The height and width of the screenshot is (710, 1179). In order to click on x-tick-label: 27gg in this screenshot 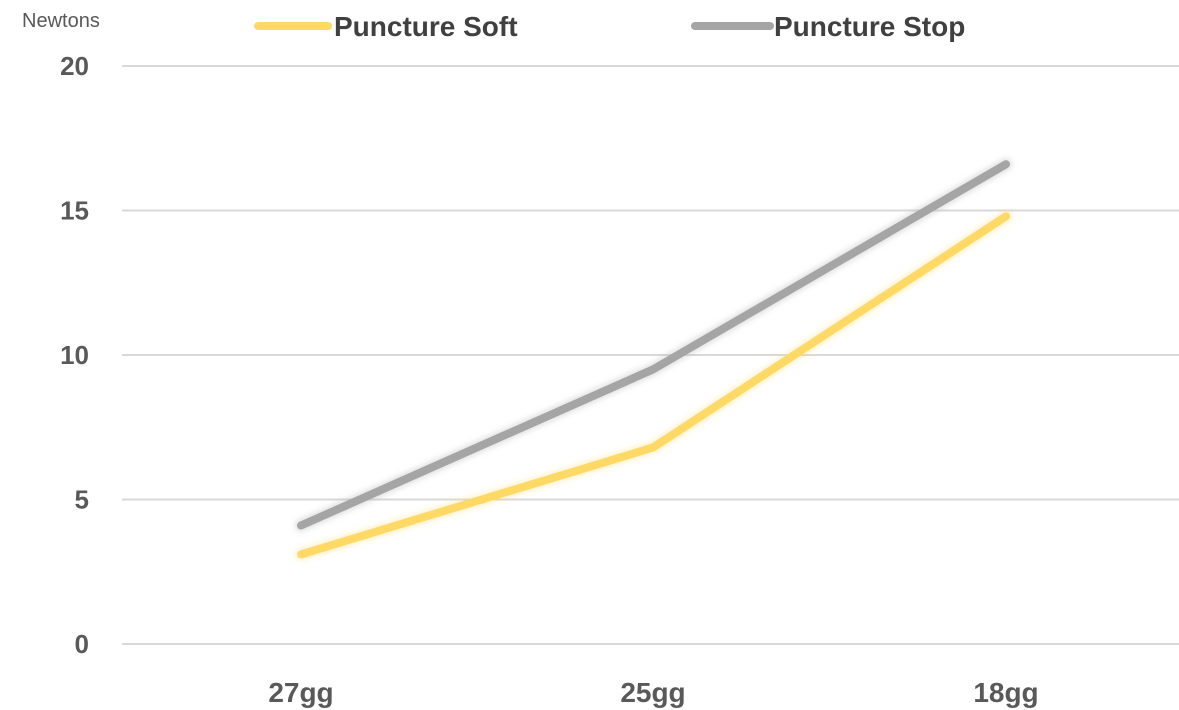, I will do `click(300, 692)`.